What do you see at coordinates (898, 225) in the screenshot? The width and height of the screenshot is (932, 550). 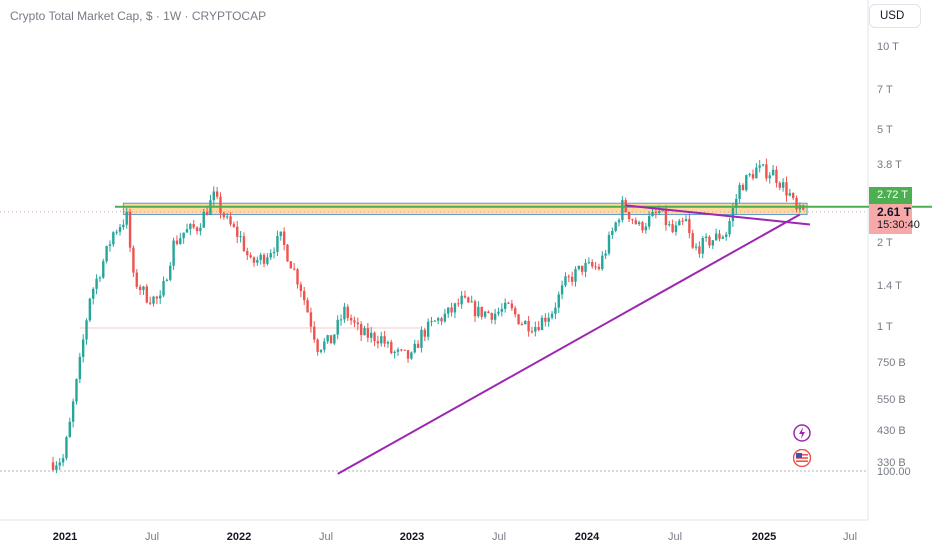 I see `bar-countdown: 15:30:40` at bounding box center [898, 225].